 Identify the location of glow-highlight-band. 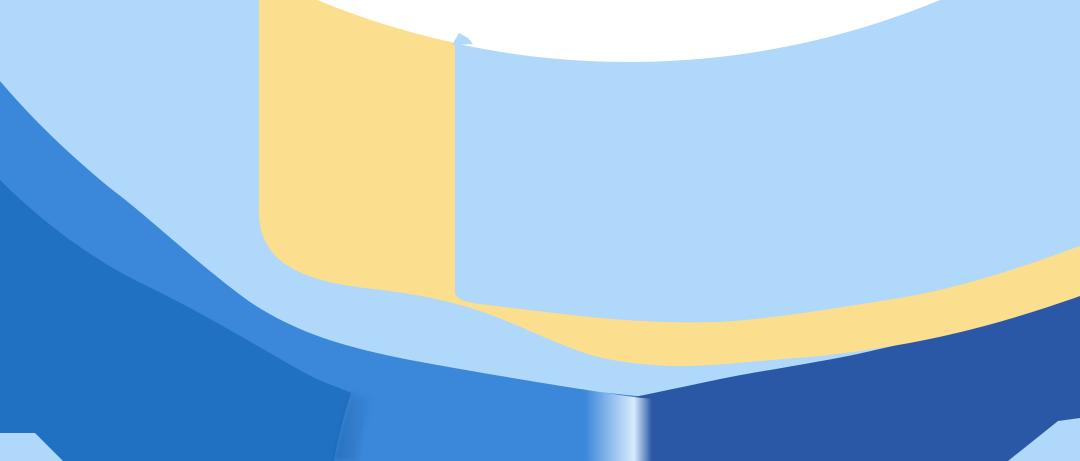
(609, 425).